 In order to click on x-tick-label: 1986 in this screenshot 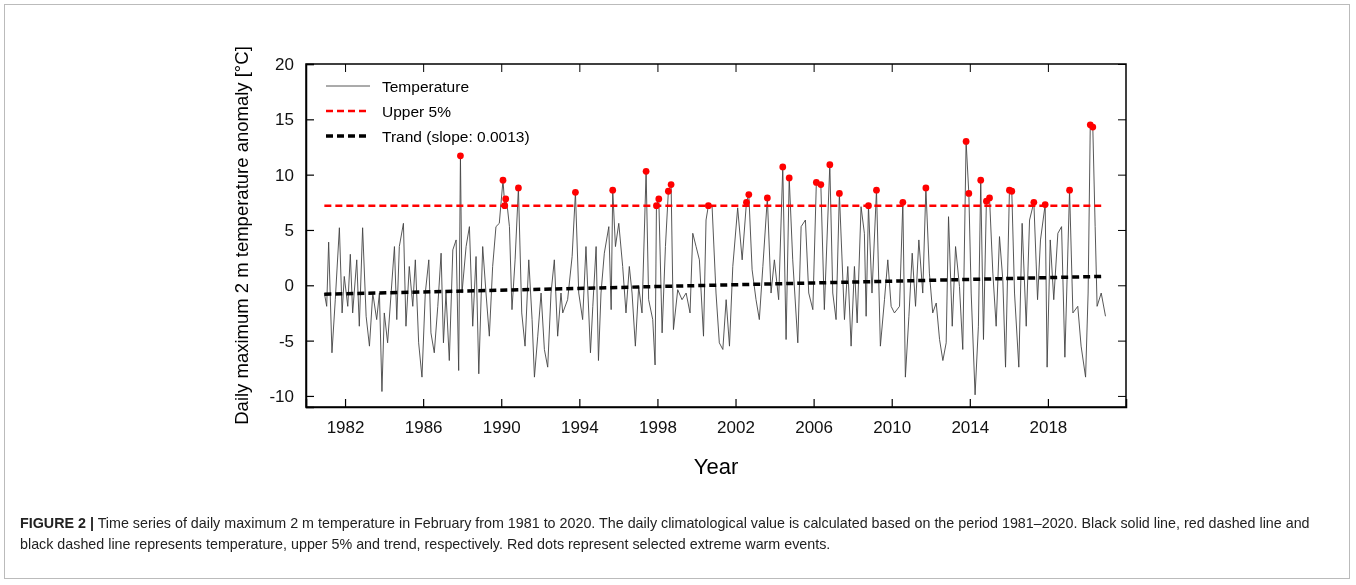, I will do `click(423, 428)`.